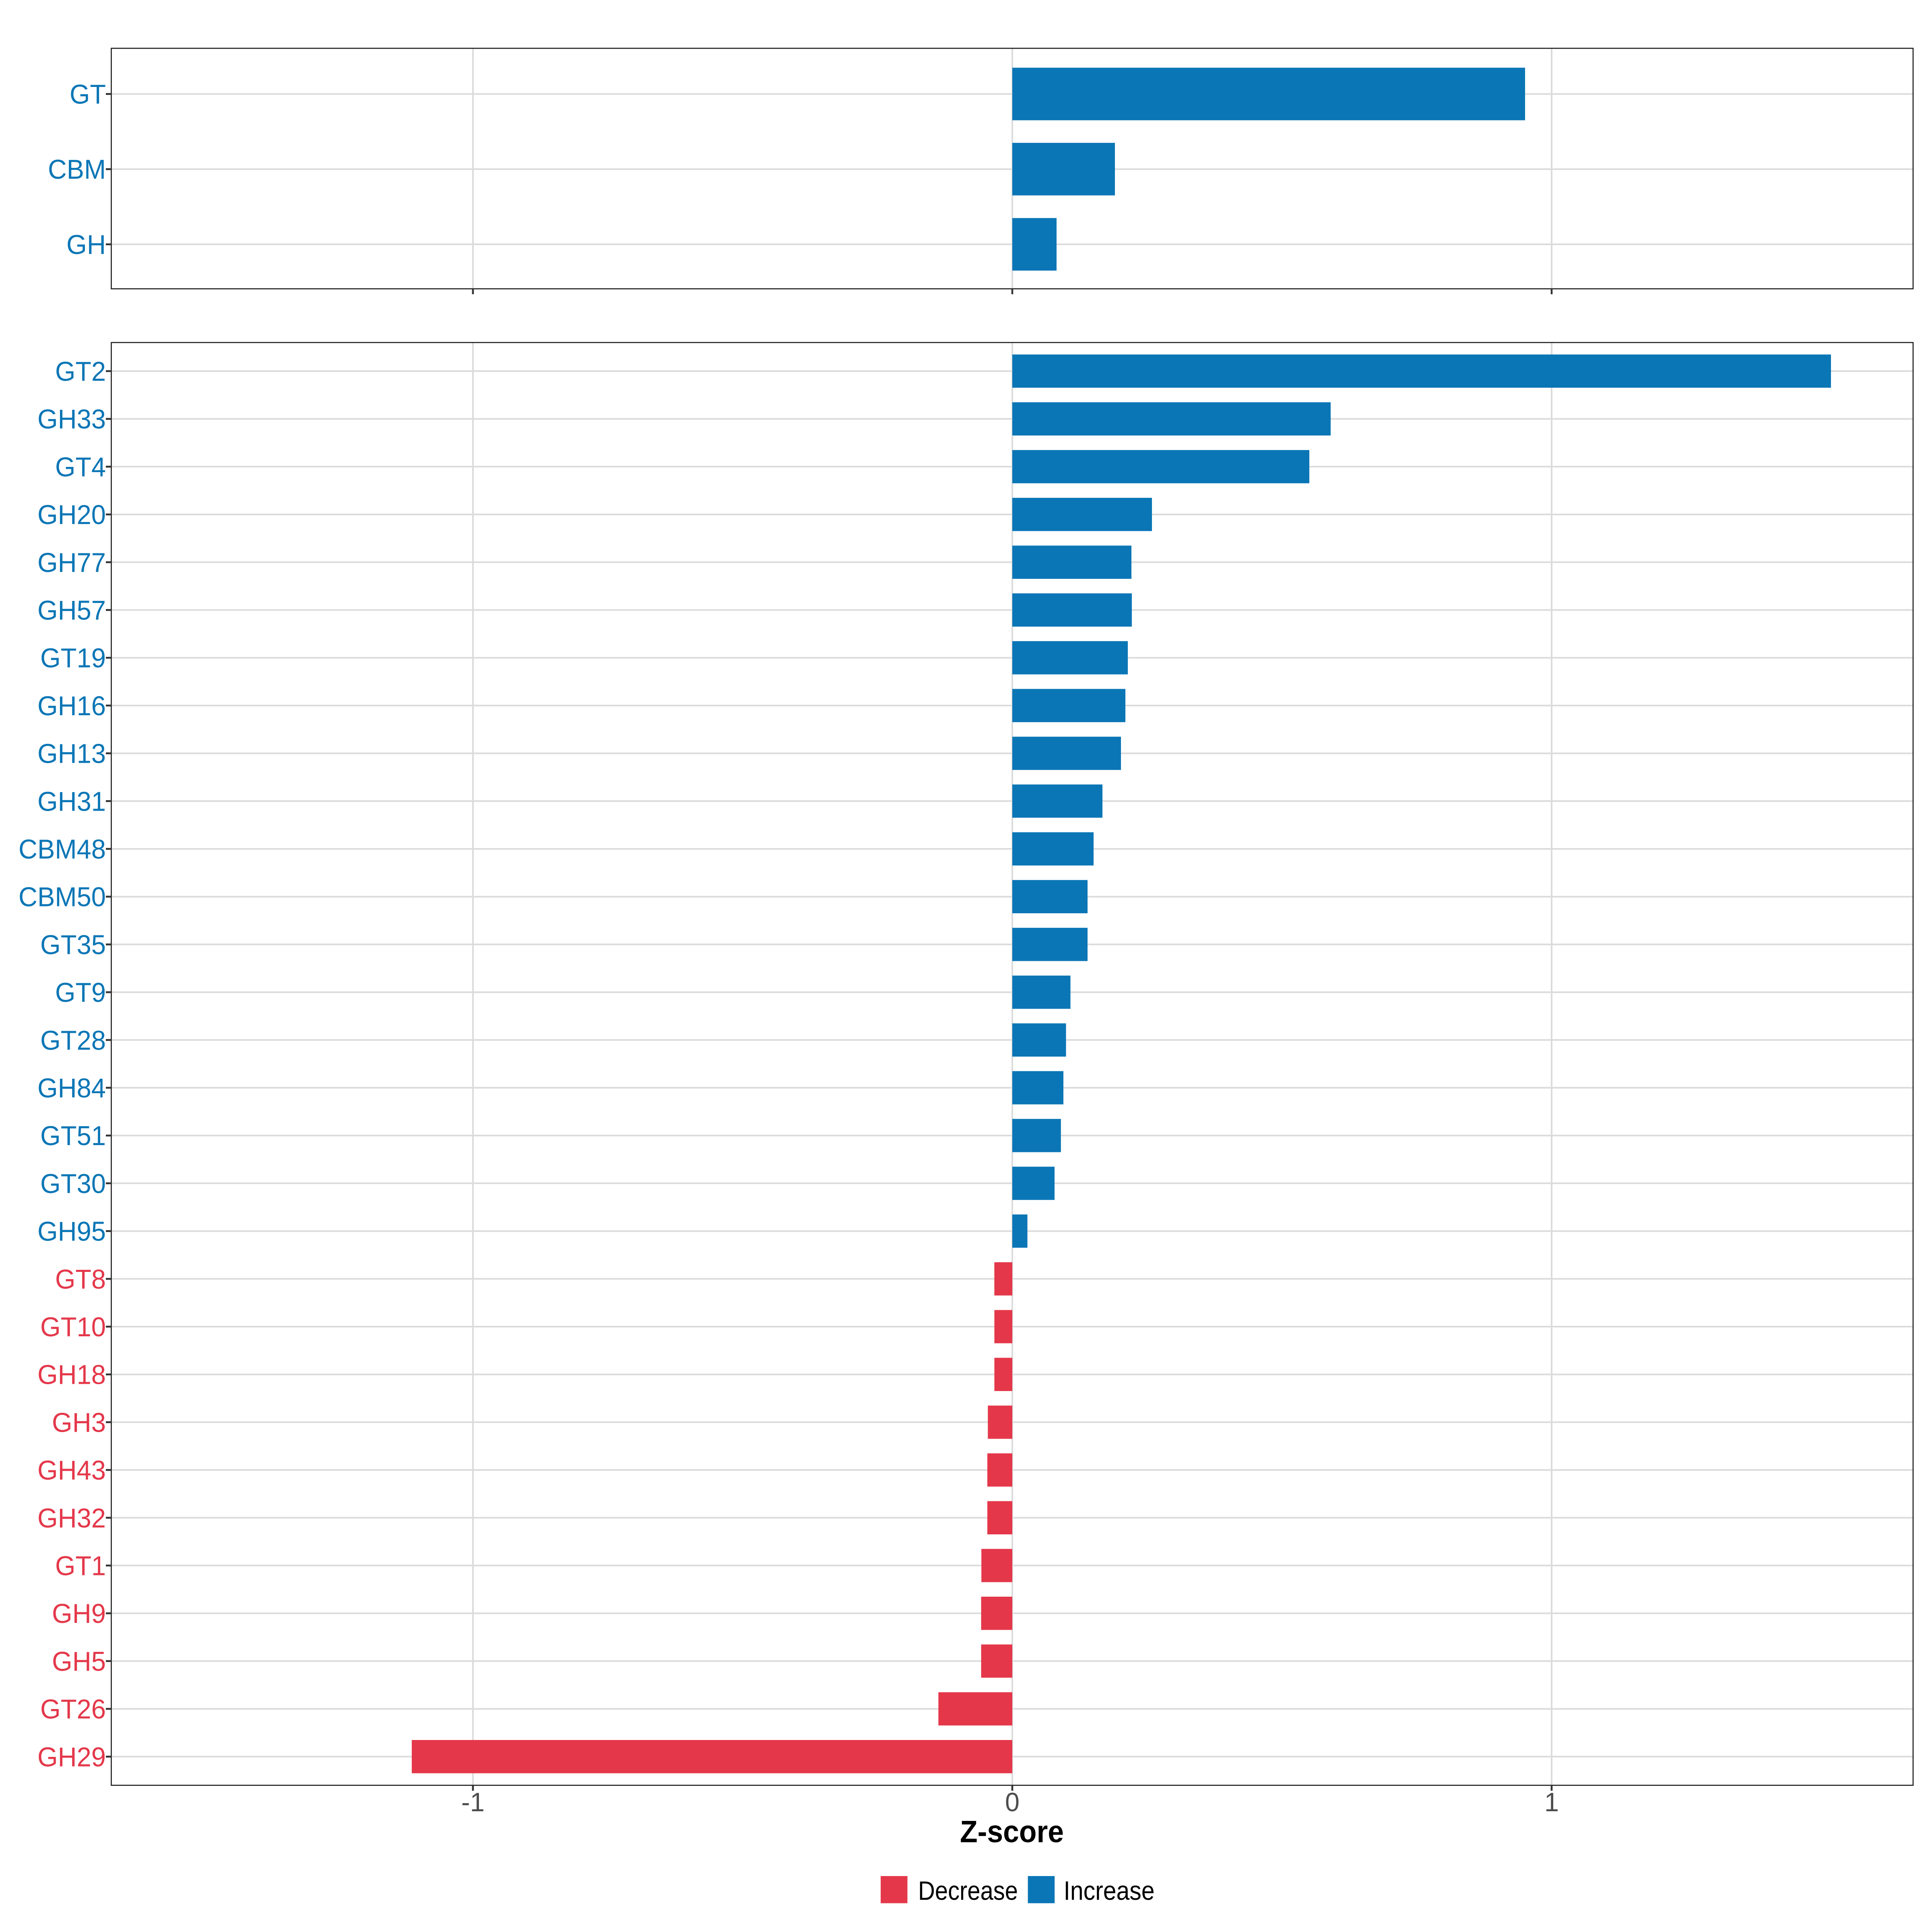 The image size is (1932, 1932). Describe the element at coordinates (73, 1709) in the screenshot. I see `svg-text: GT26` at that location.